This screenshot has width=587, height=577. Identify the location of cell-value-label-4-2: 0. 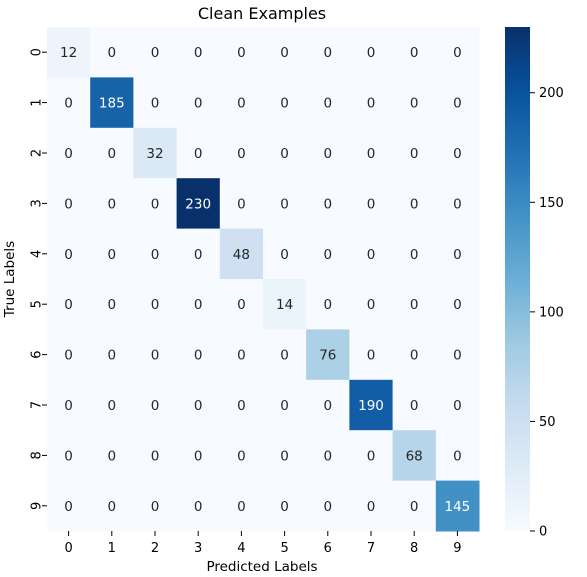
(155, 255).